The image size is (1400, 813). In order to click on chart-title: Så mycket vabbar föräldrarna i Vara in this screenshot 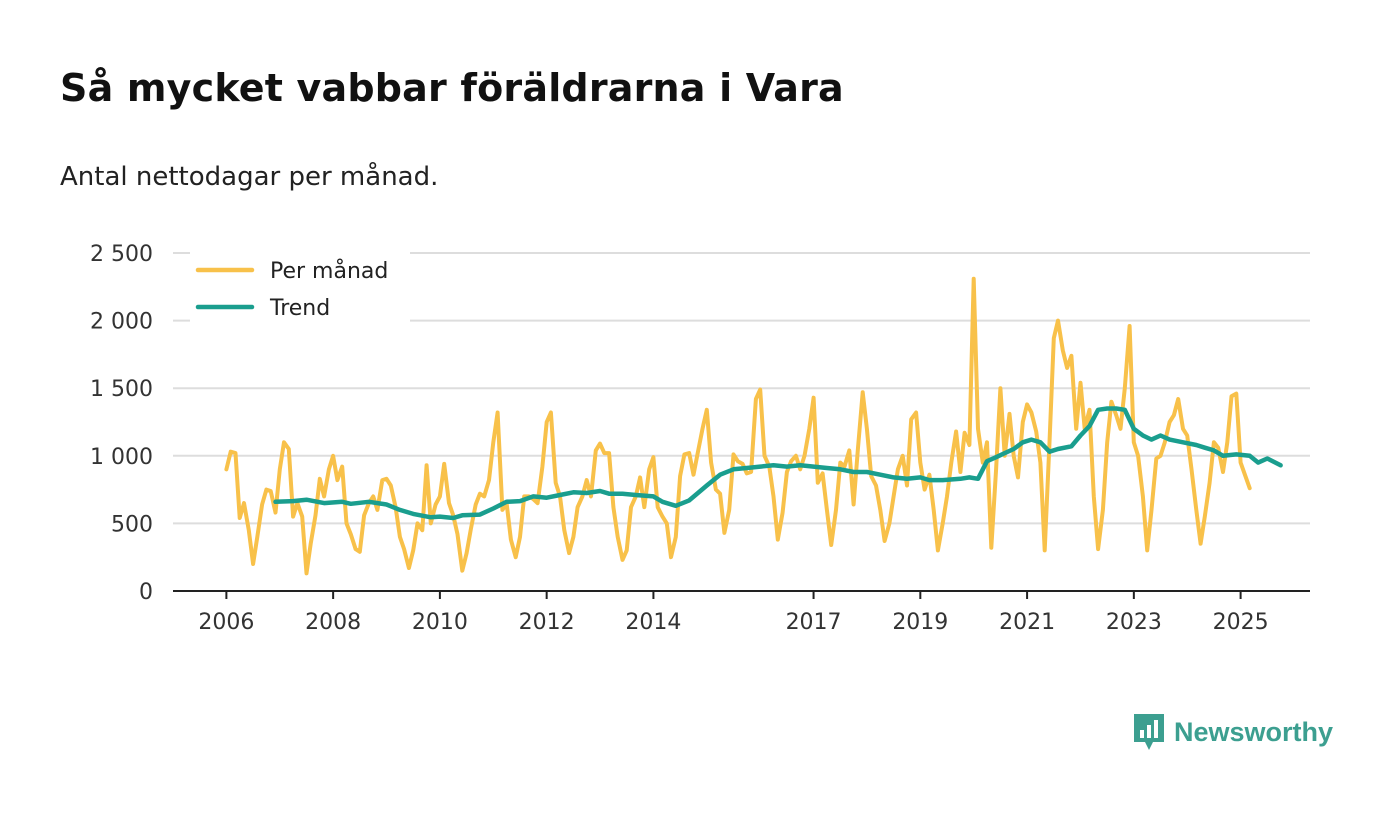, I will do `click(452, 88)`.